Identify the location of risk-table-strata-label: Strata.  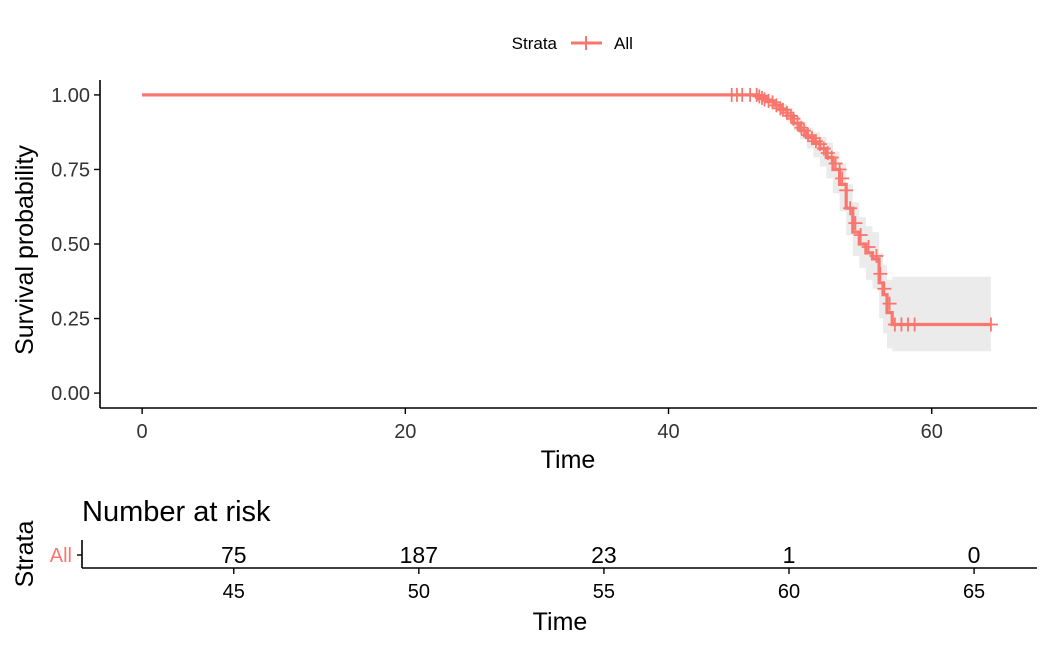
(25, 554).